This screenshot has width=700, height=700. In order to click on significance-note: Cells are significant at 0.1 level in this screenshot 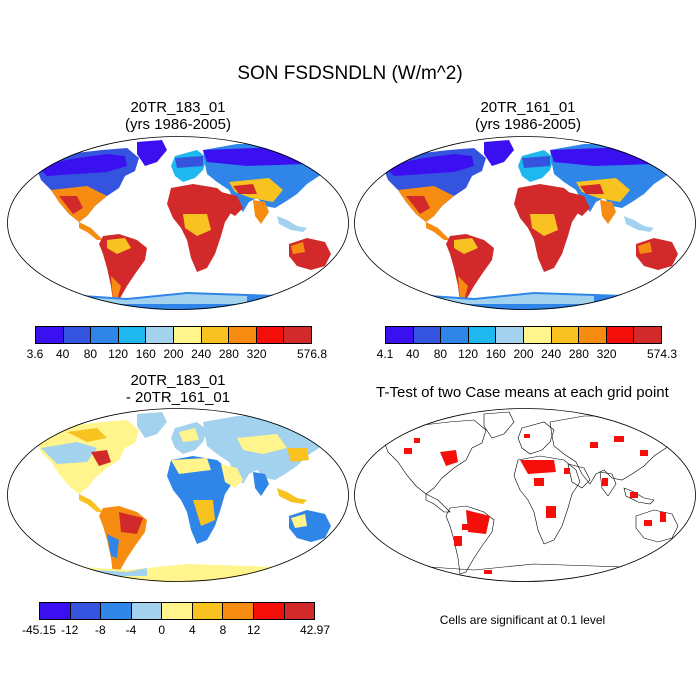, I will do `click(522, 620)`.